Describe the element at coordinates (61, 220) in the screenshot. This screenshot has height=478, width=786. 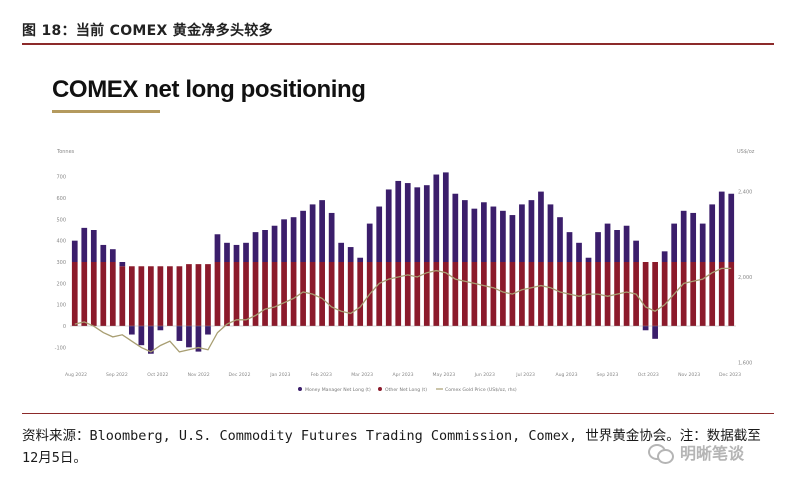
I see `y-tick-label: 500` at that location.